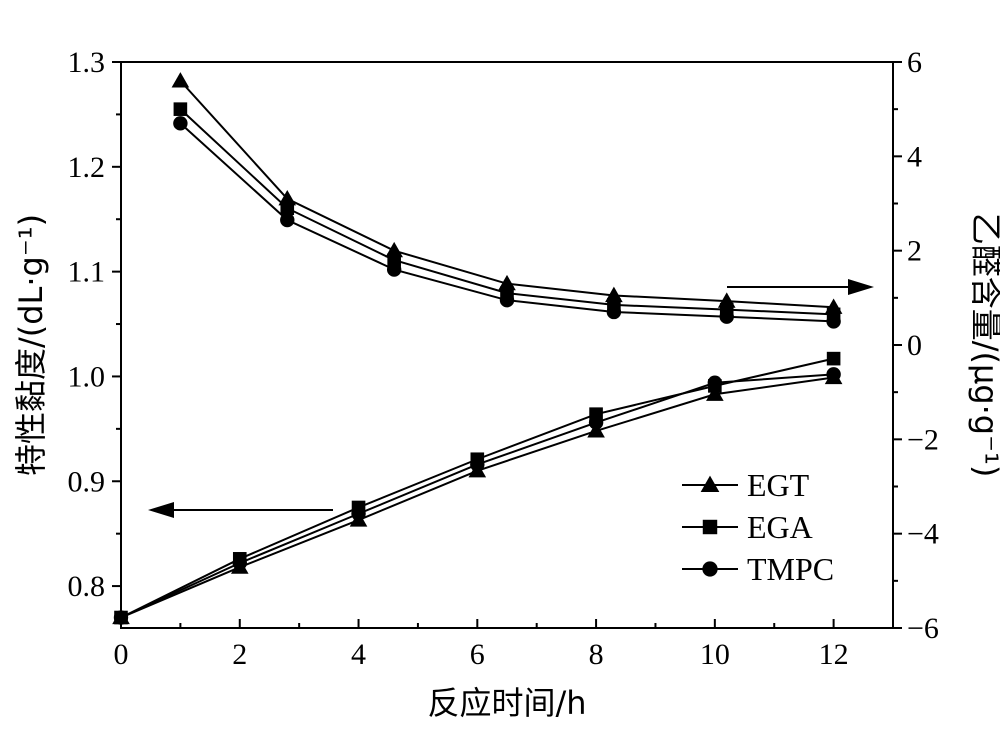 Image resolution: width=1000 pixels, height=729 pixels. What do you see at coordinates (778, 485) in the screenshot?
I see `legend-label-egt: EGT` at bounding box center [778, 485].